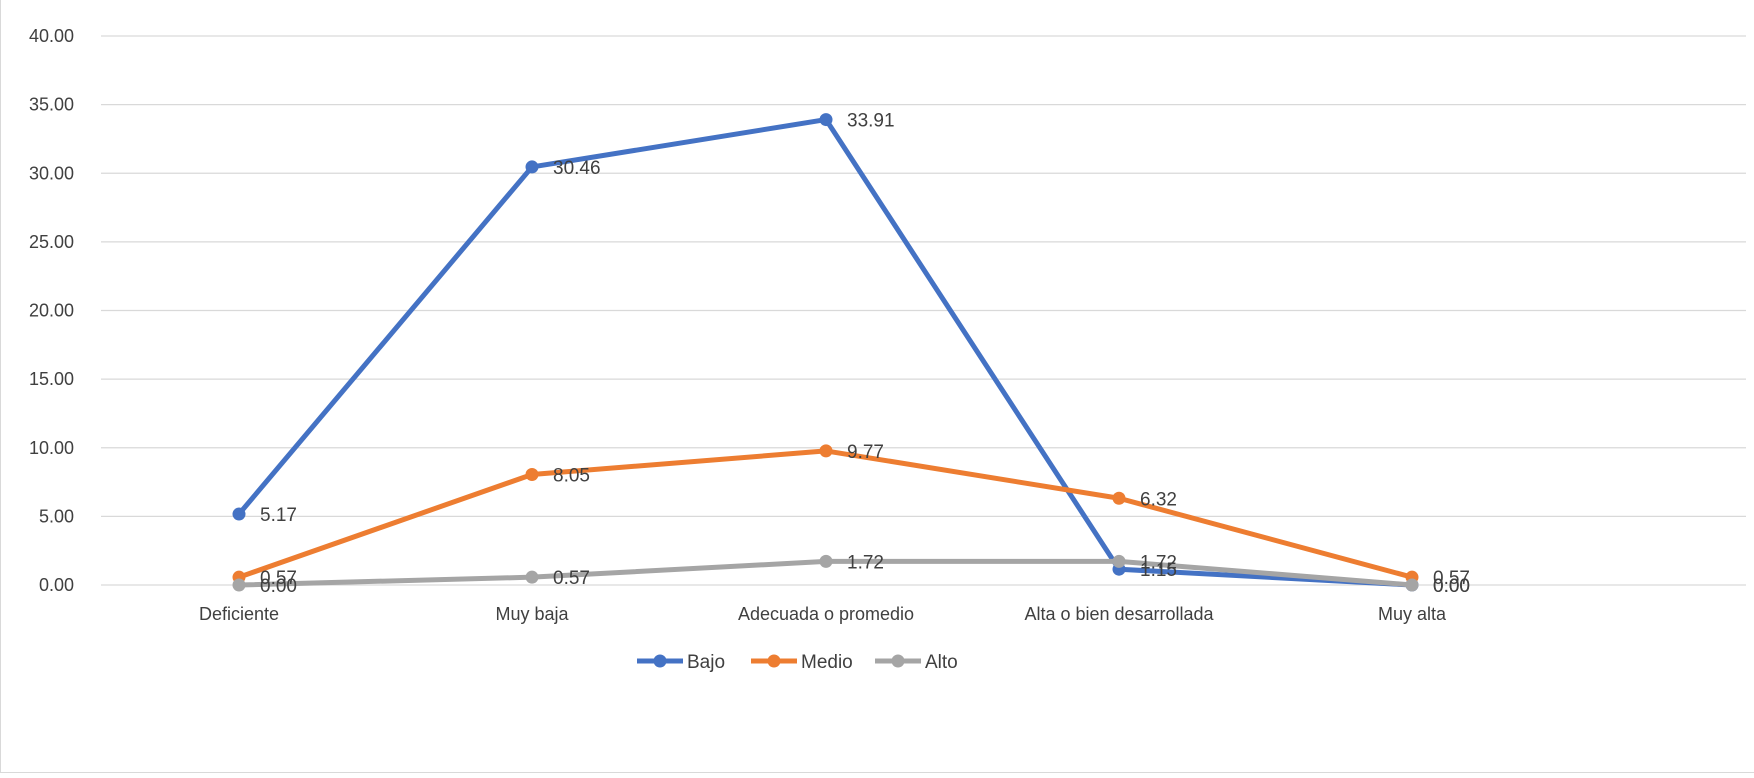 The image size is (1754, 778). Describe the element at coordinates (571, 578) in the screenshot. I see `data-label-alto: 0.57` at that location.